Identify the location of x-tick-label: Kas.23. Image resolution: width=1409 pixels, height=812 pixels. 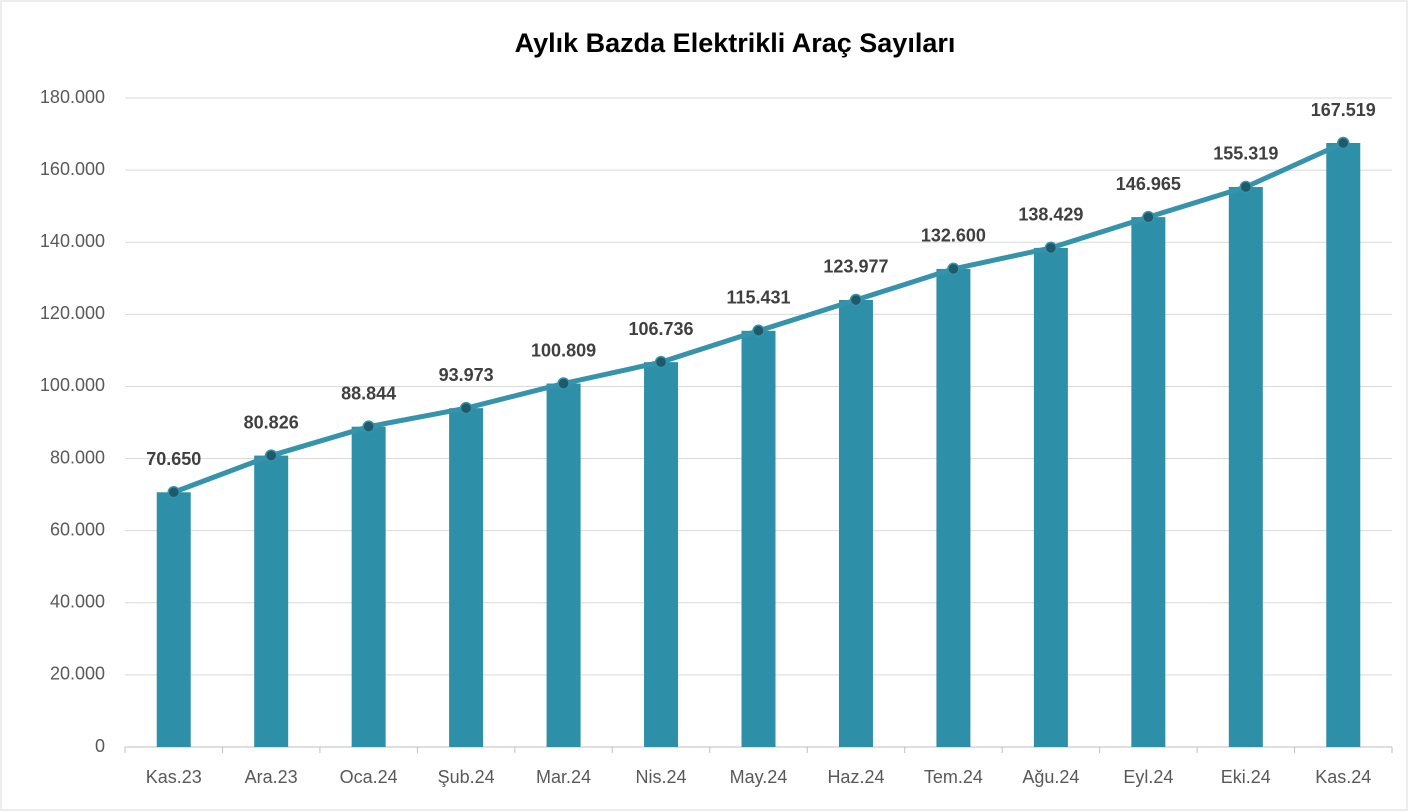
(174, 777).